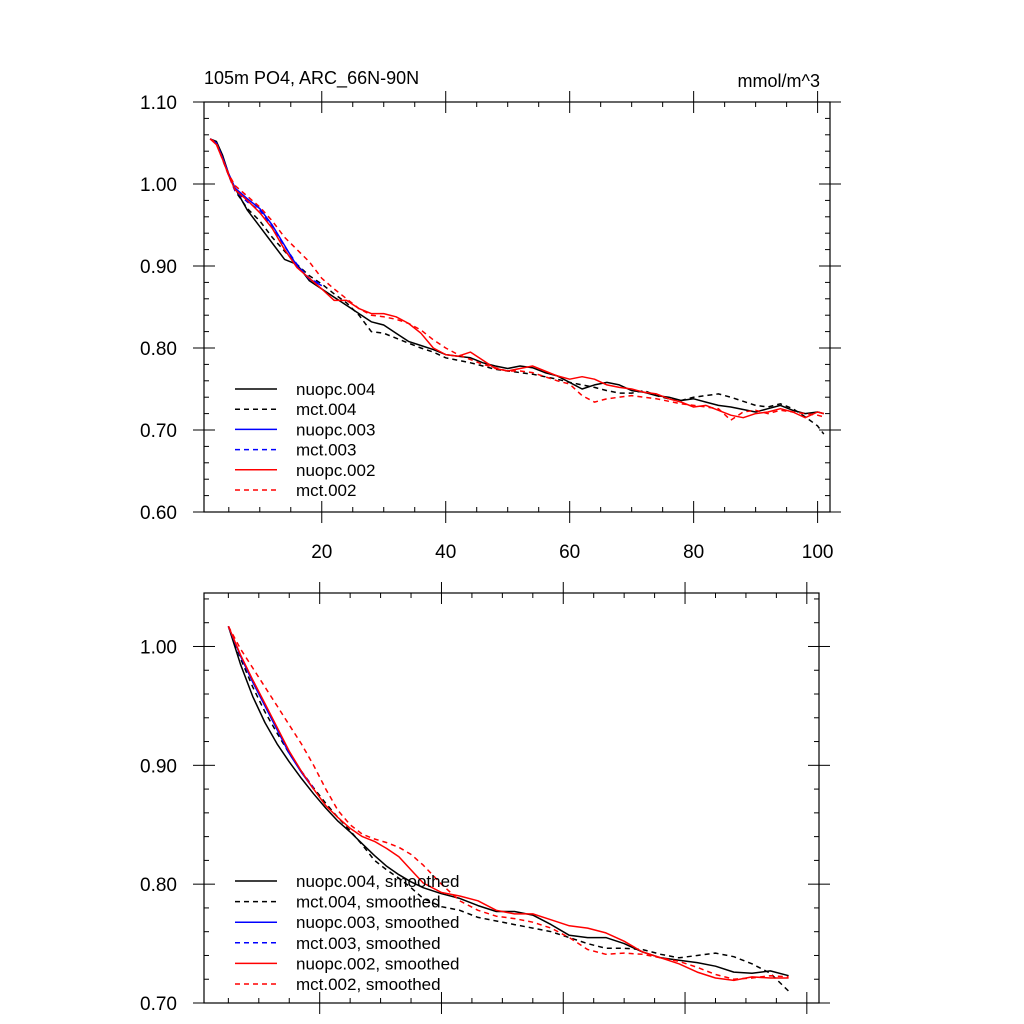 This screenshot has width=1024, height=1024. I want to click on legend-label: nuopc.002, so click(335, 470).